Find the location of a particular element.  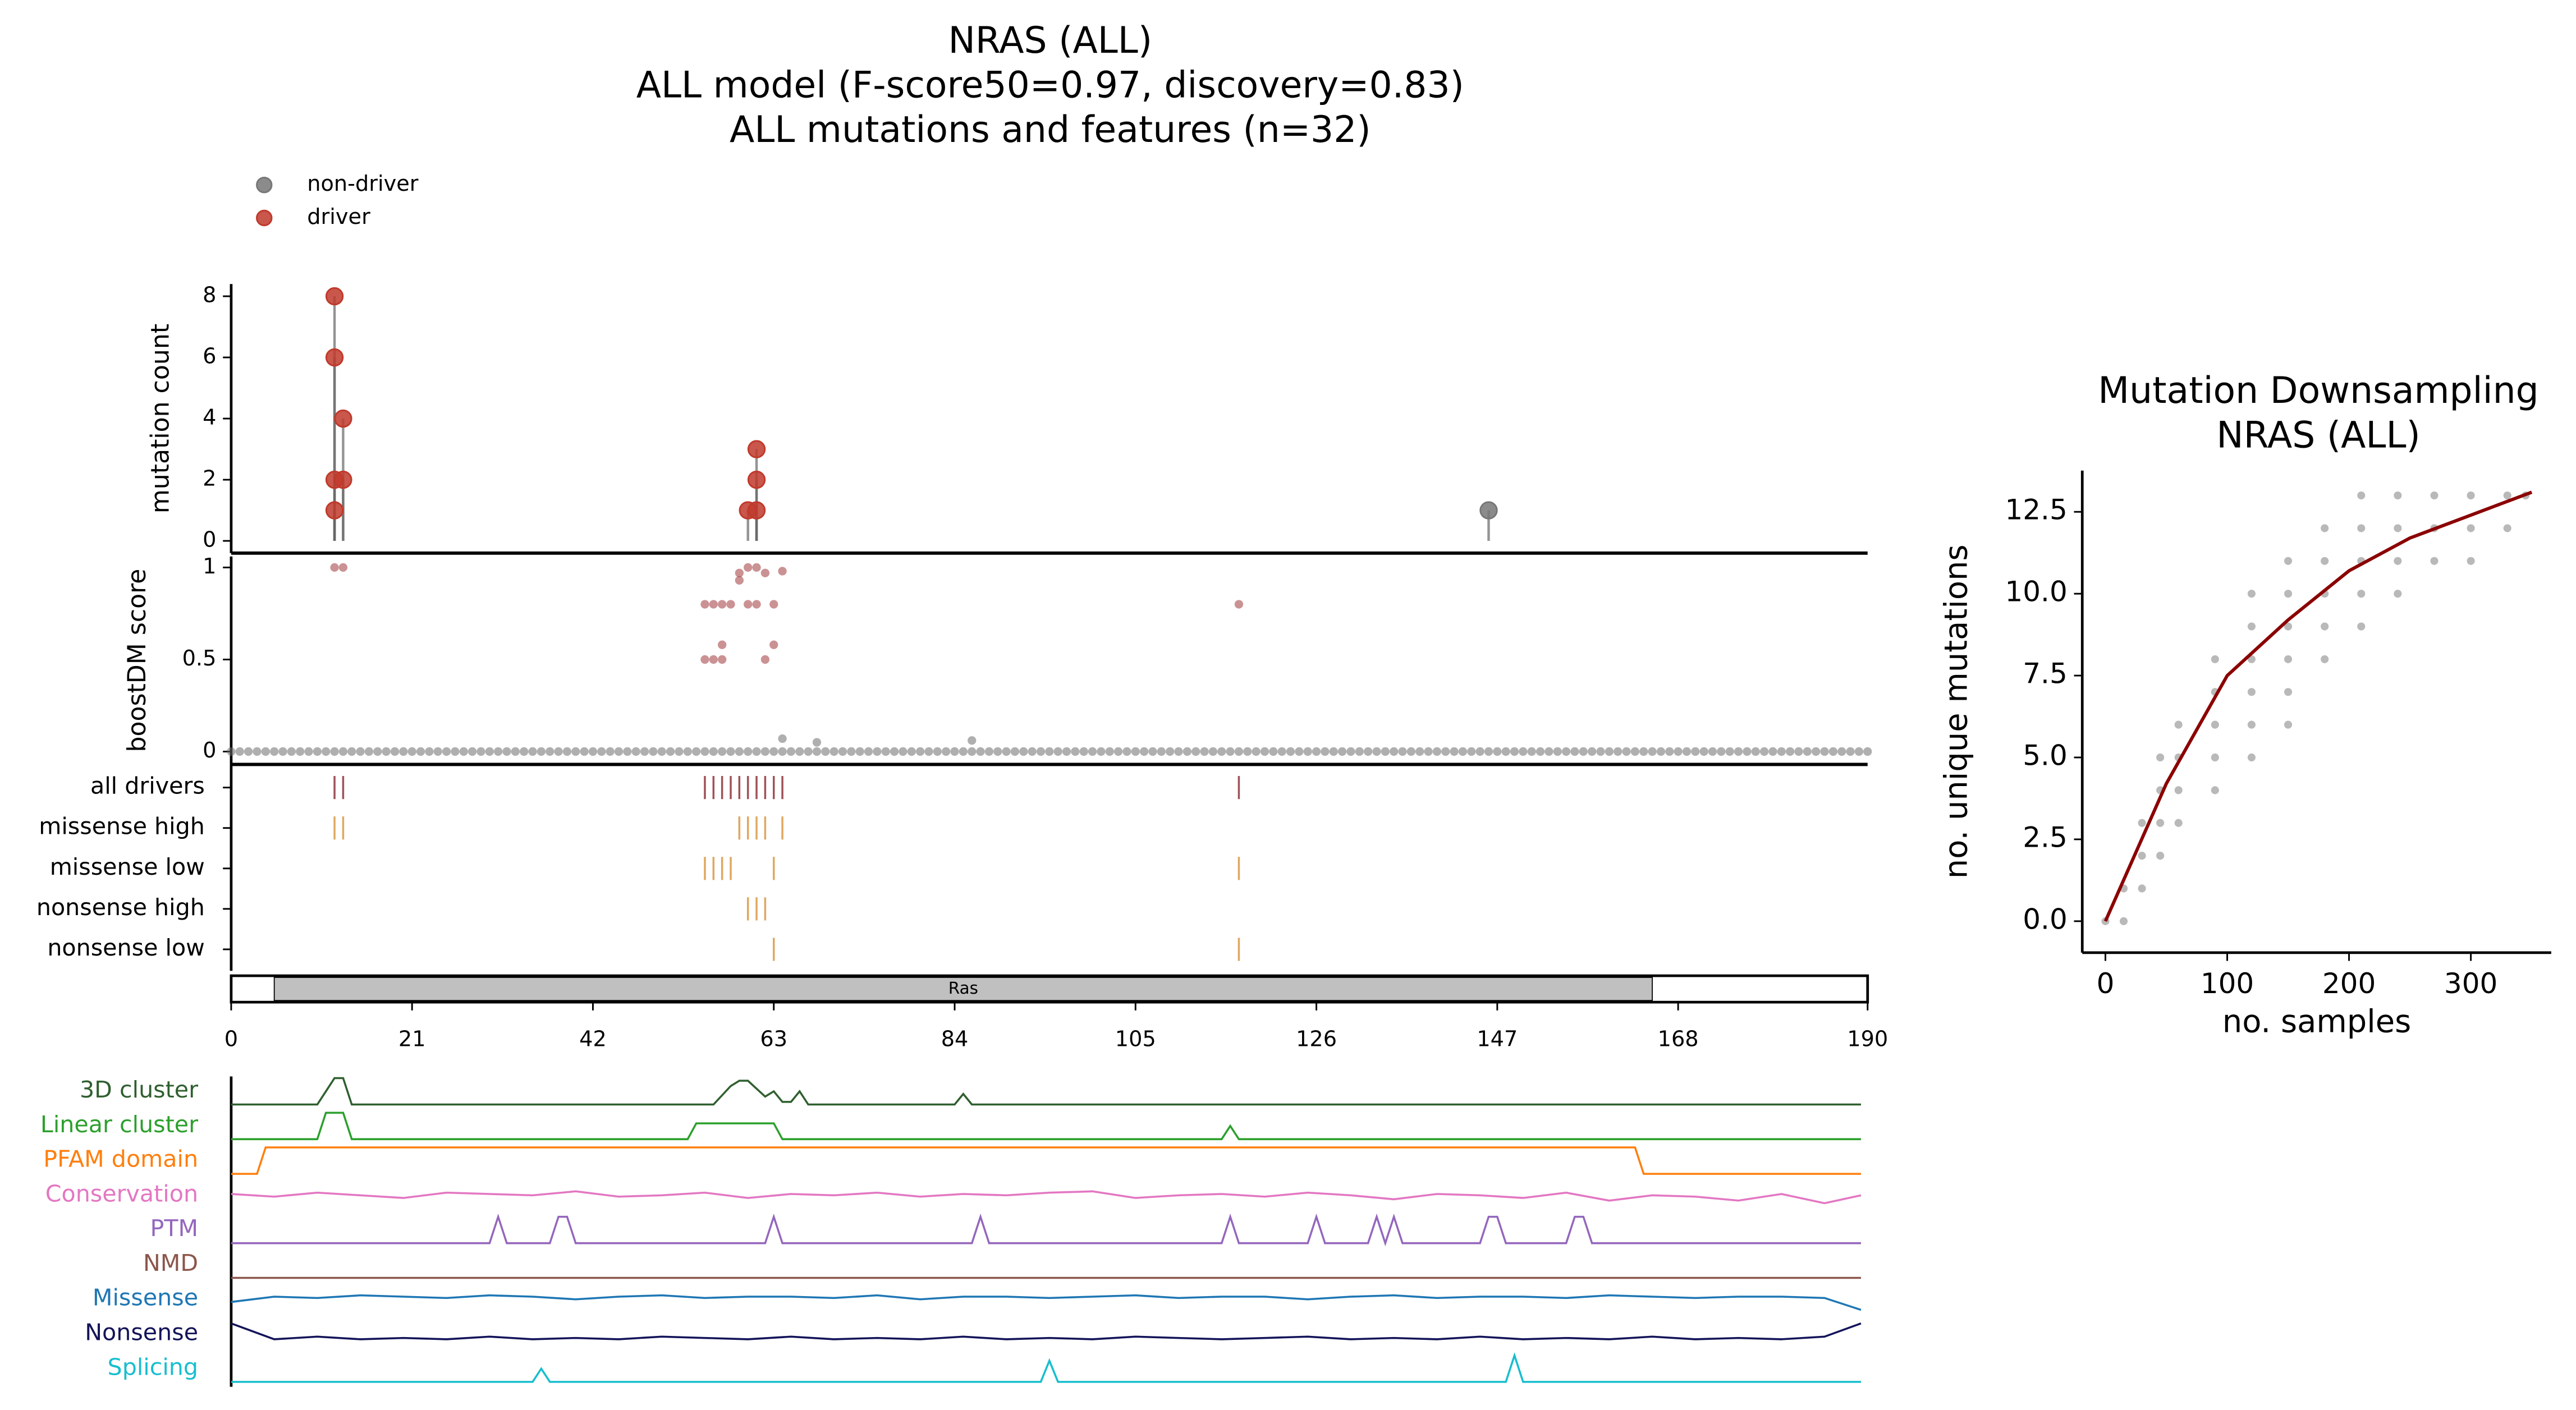

row-label: all drivers is located at coordinates (147, 787).